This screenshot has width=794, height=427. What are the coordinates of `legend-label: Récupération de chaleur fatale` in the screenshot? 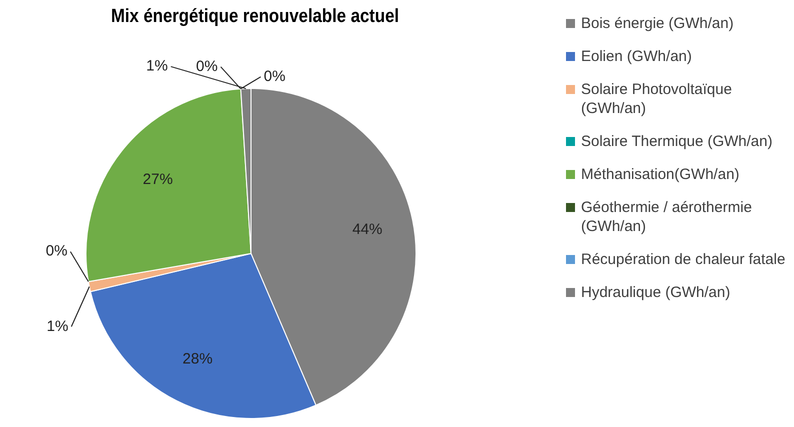 It's located at (683, 259).